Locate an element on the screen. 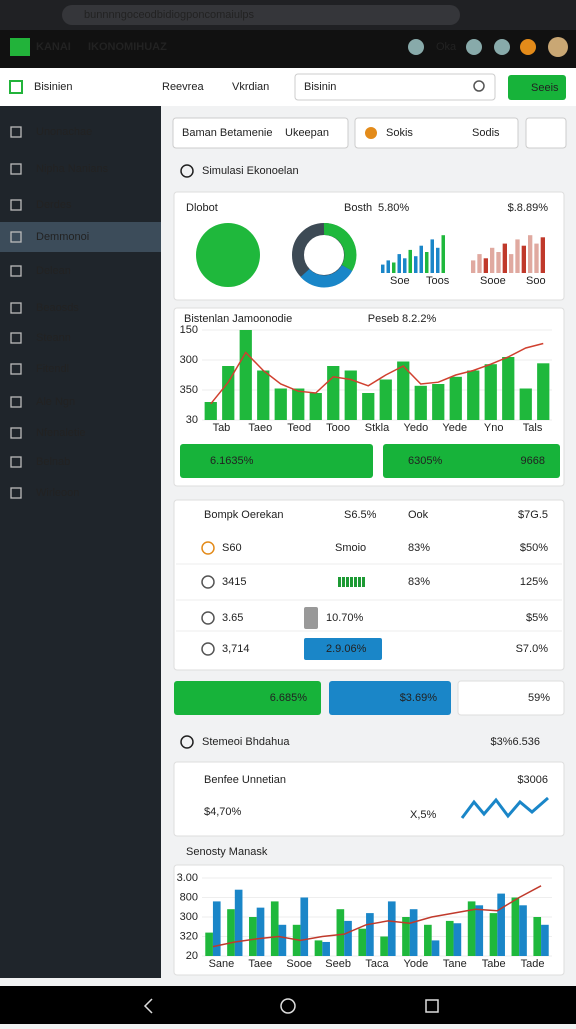 This screenshot has height=1029, width=576. sidebar-item: Nipha Nanians is located at coordinates (72, 169).